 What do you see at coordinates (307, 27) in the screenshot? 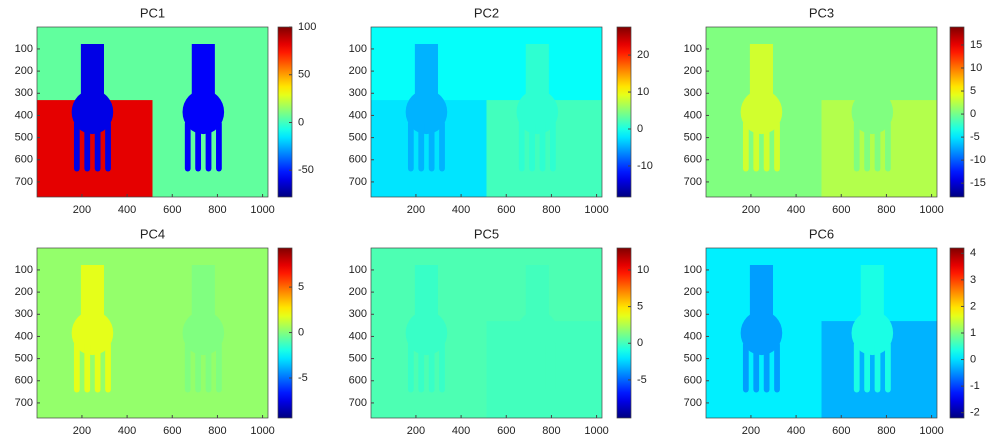
I see `colorbar-tick-label: 100` at bounding box center [307, 27].